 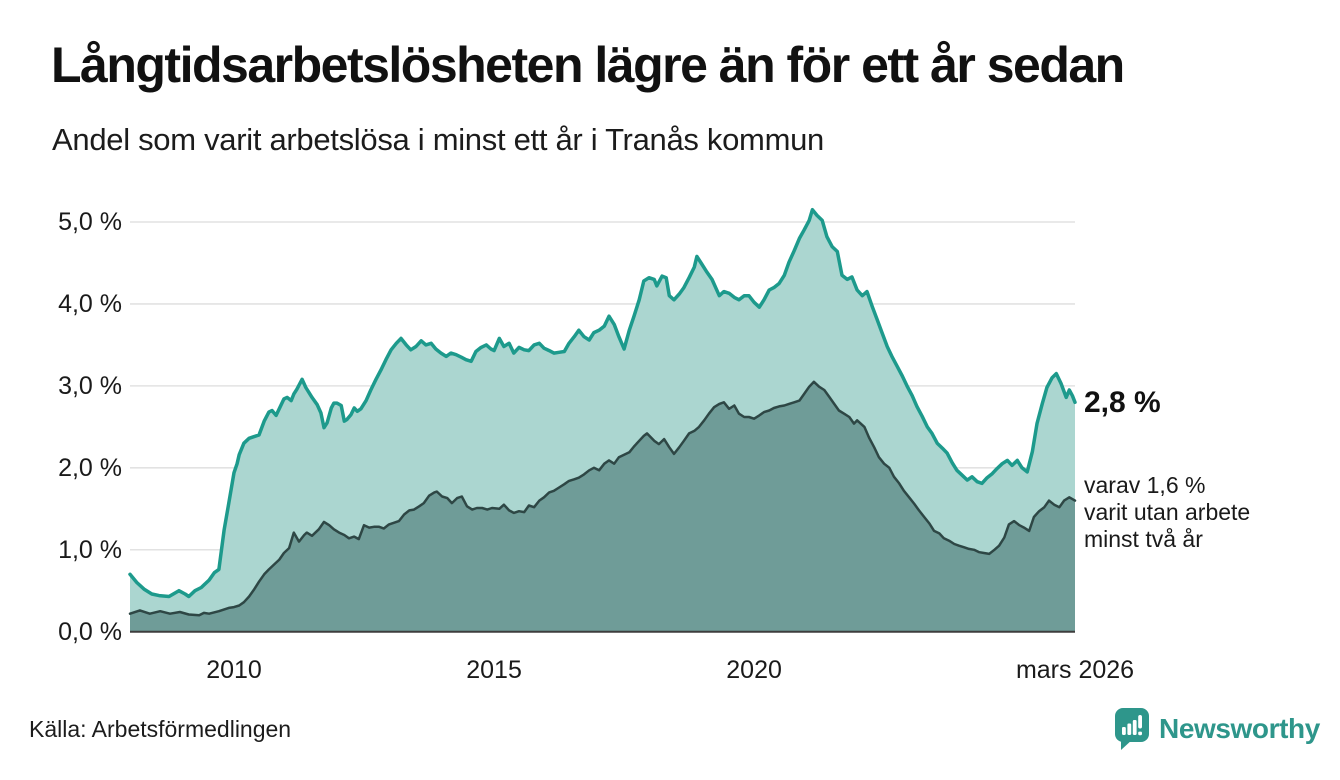 What do you see at coordinates (1132, 729) in the screenshot?
I see `newsworthy-logo-icon` at bounding box center [1132, 729].